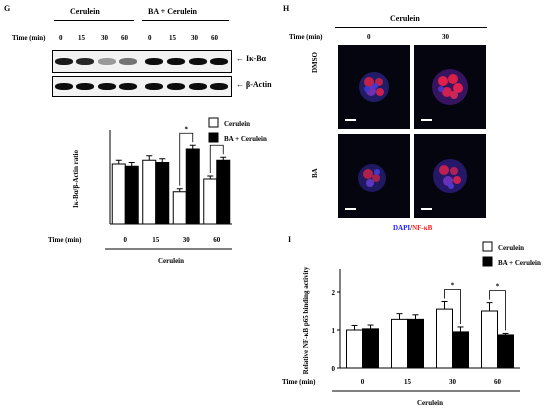 This screenshot has width=550, height=417. What do you see at coordinates (150, 38) in the screenshot?
I see `blot-time-4: 0` at bounding box center [150, 38].